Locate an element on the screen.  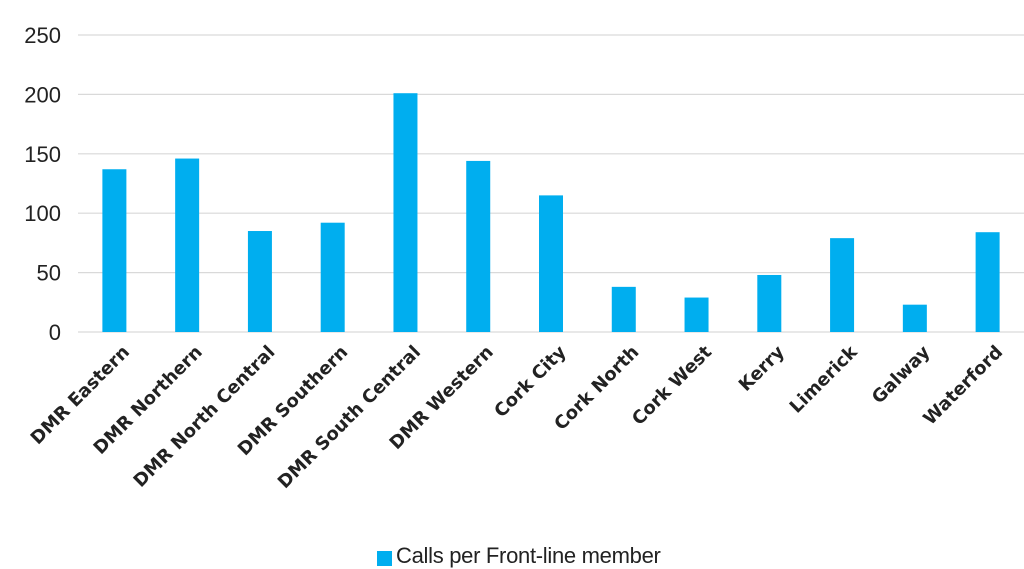
legend: Calls per Front-line member is located at coordinates (519, 556).